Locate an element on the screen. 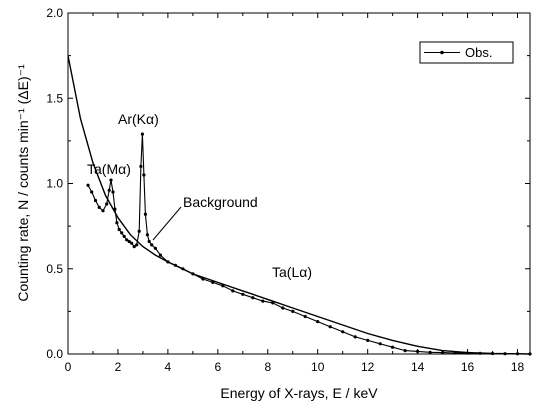 The width and height of the screenshot is (533, 407). x-tick-label: 8 is located at coordinates (267, 367).